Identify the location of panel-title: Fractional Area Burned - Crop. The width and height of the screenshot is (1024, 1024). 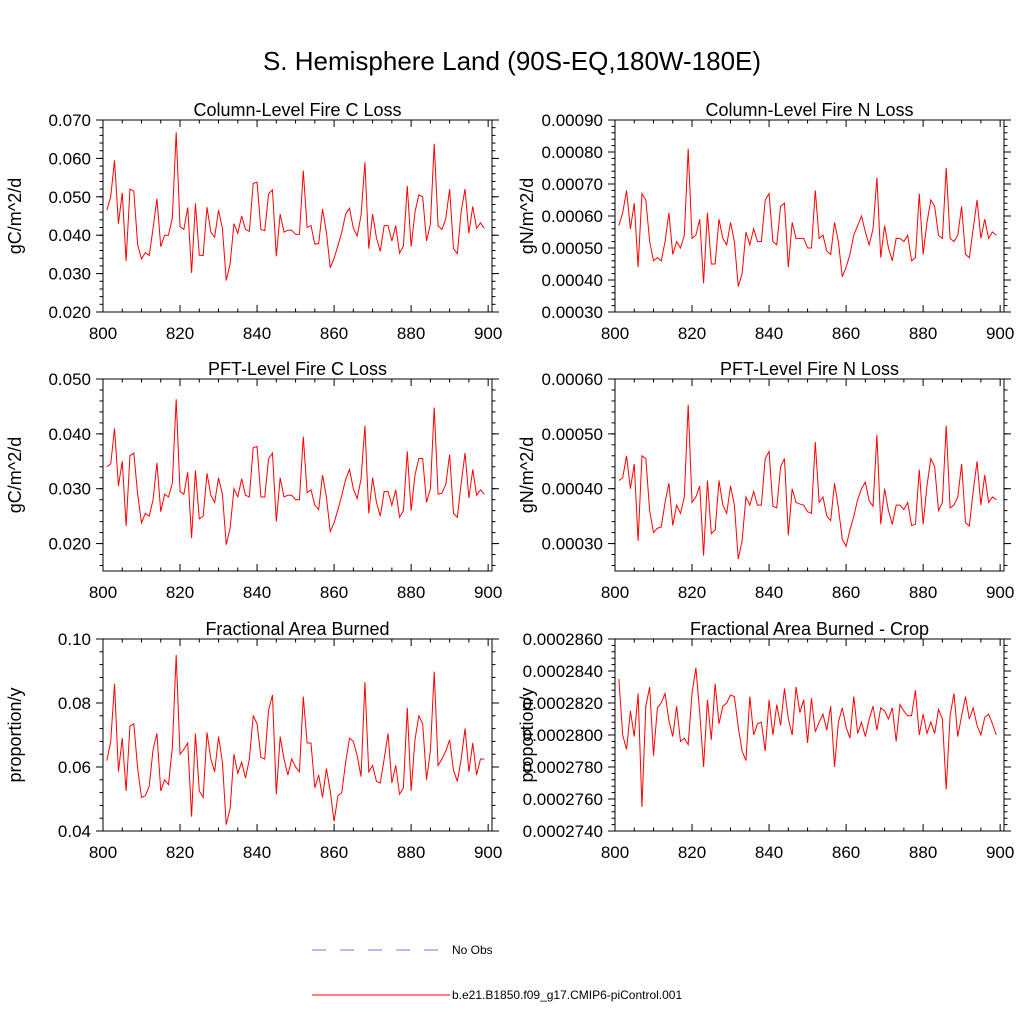
(809, 629).